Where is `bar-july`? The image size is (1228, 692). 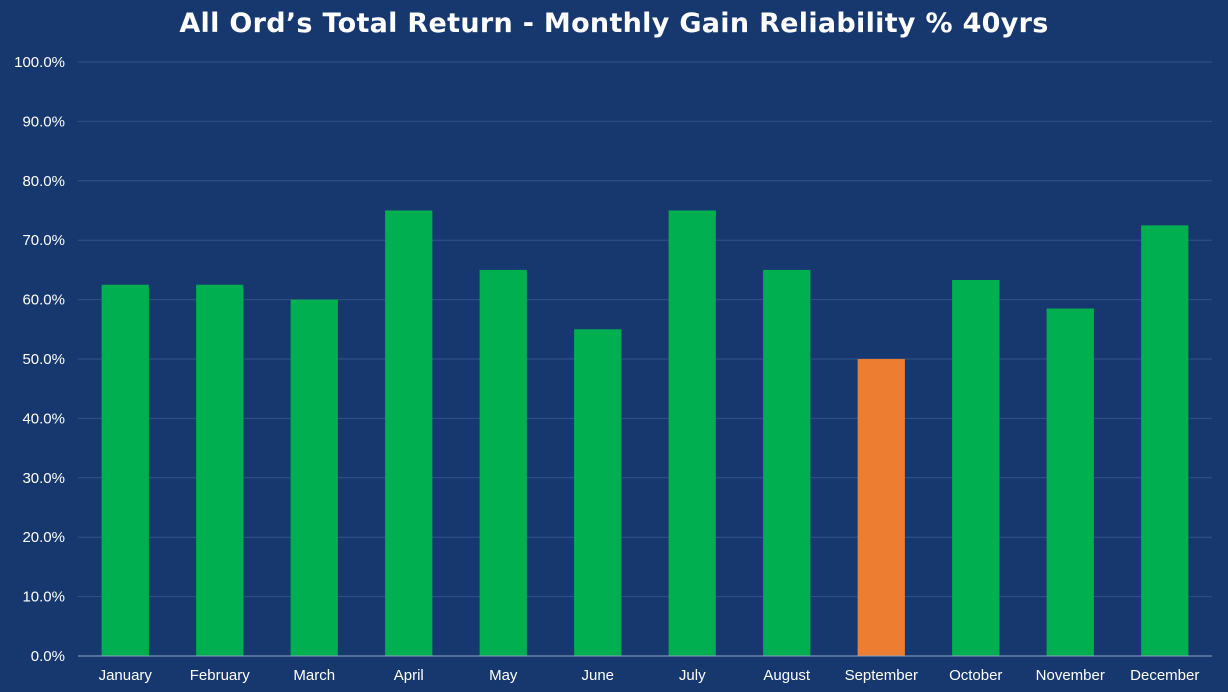
bar-july is located at coordinates (692, 433).